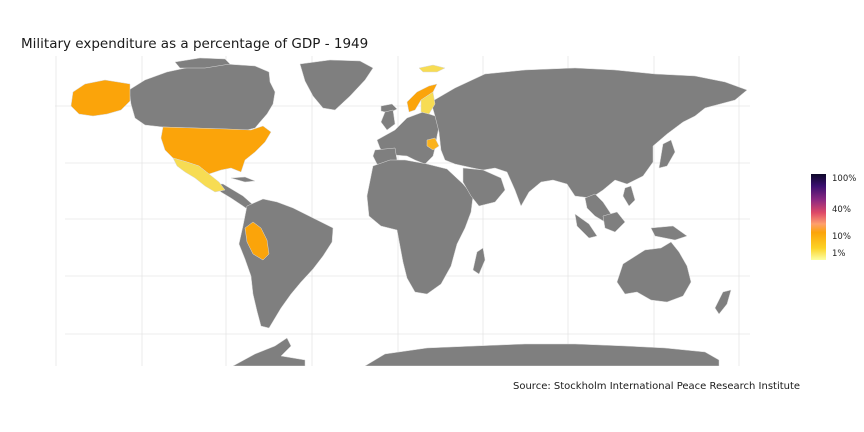  Describe the element at coordinates (420, 227) in the screenshot. I see `africa` at that location.